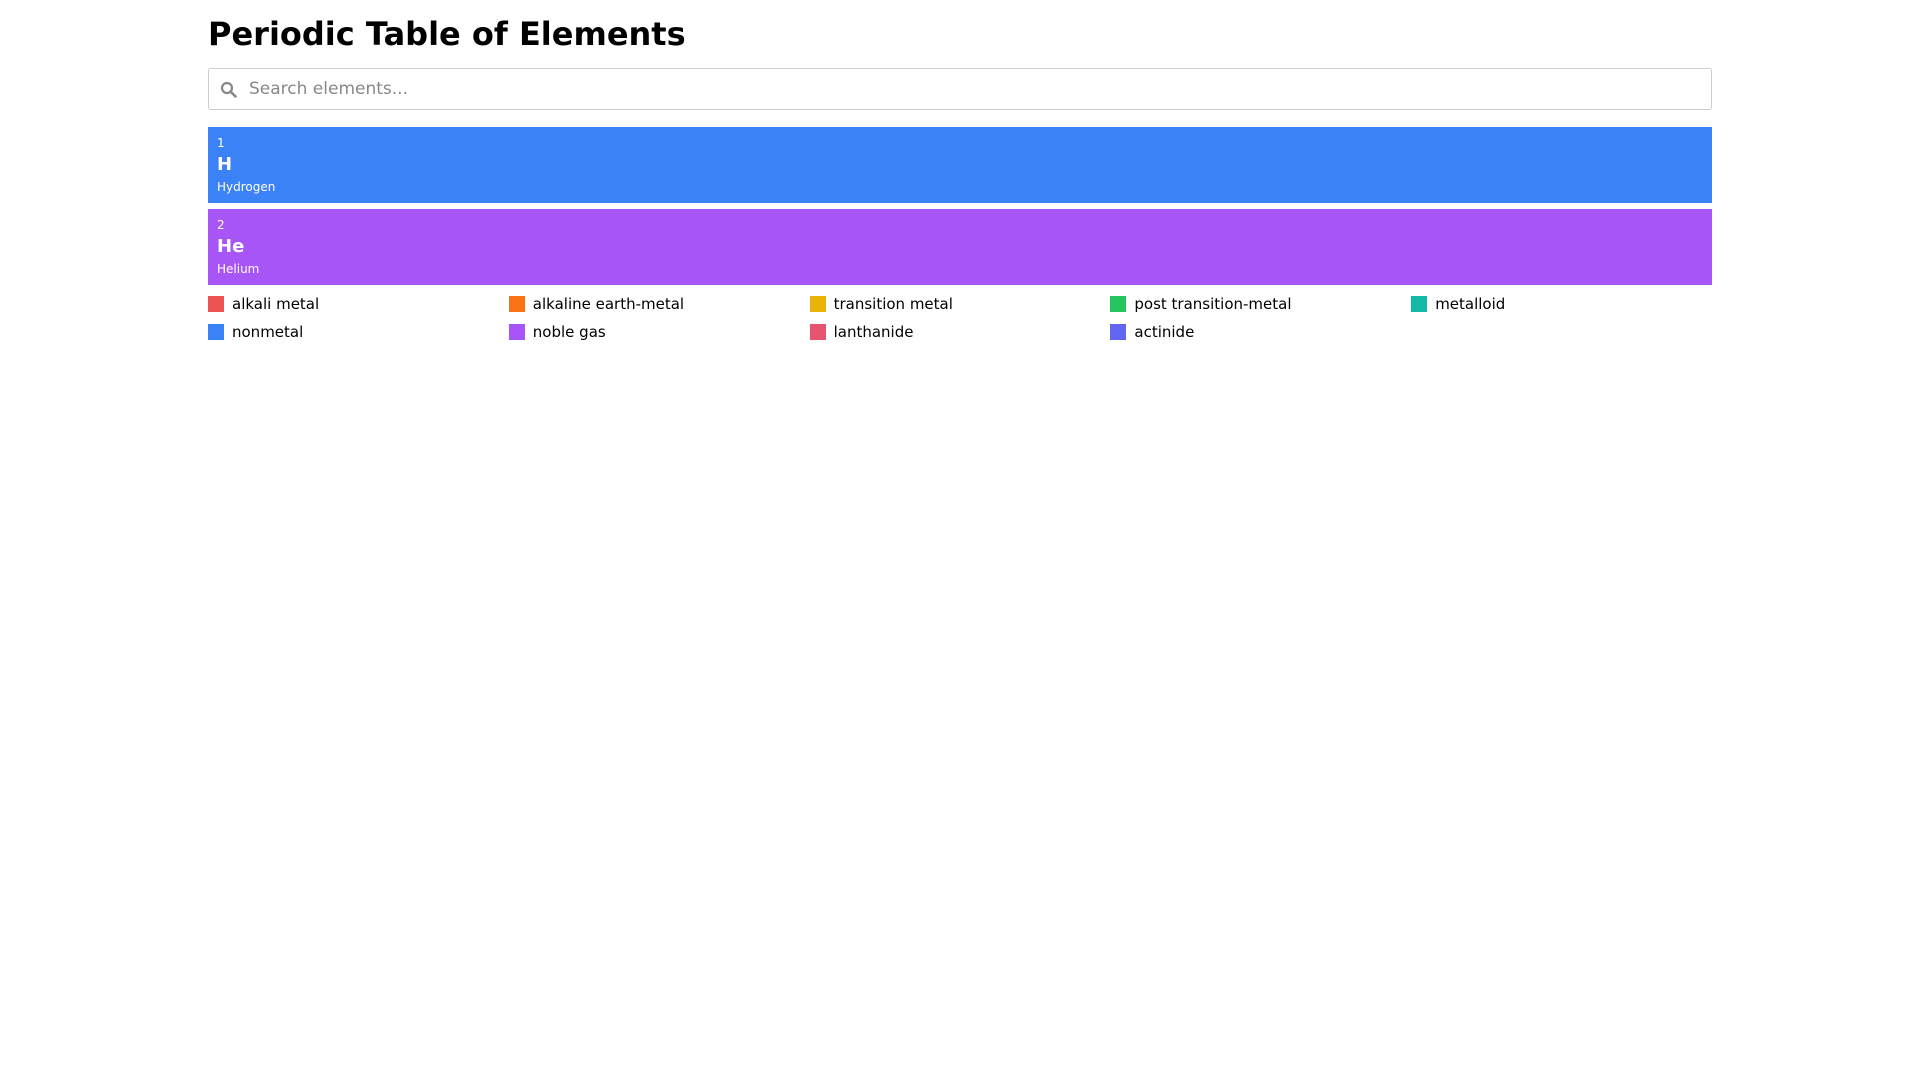  I want to click on legend-label: lanthanide, so click(873, 332).